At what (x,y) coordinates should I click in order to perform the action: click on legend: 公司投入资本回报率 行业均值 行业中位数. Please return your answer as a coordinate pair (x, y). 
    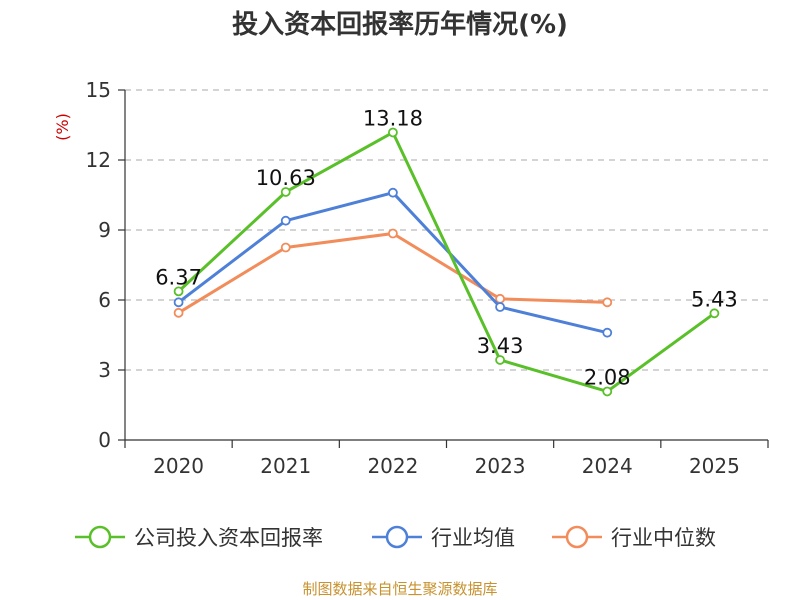
    Looking at the image, I should click on (395, 537).